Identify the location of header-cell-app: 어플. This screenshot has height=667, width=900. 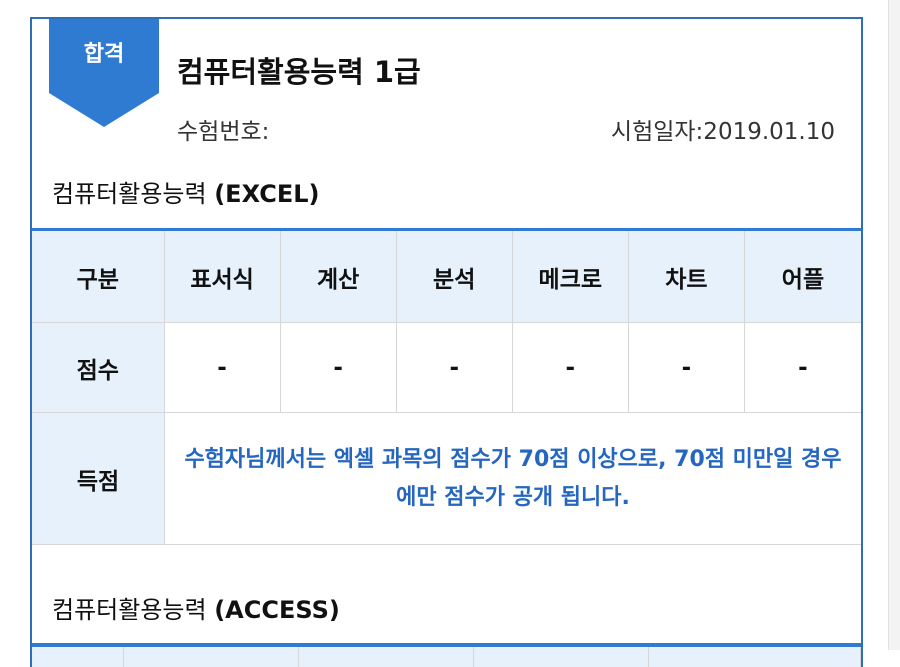
(803, 279).